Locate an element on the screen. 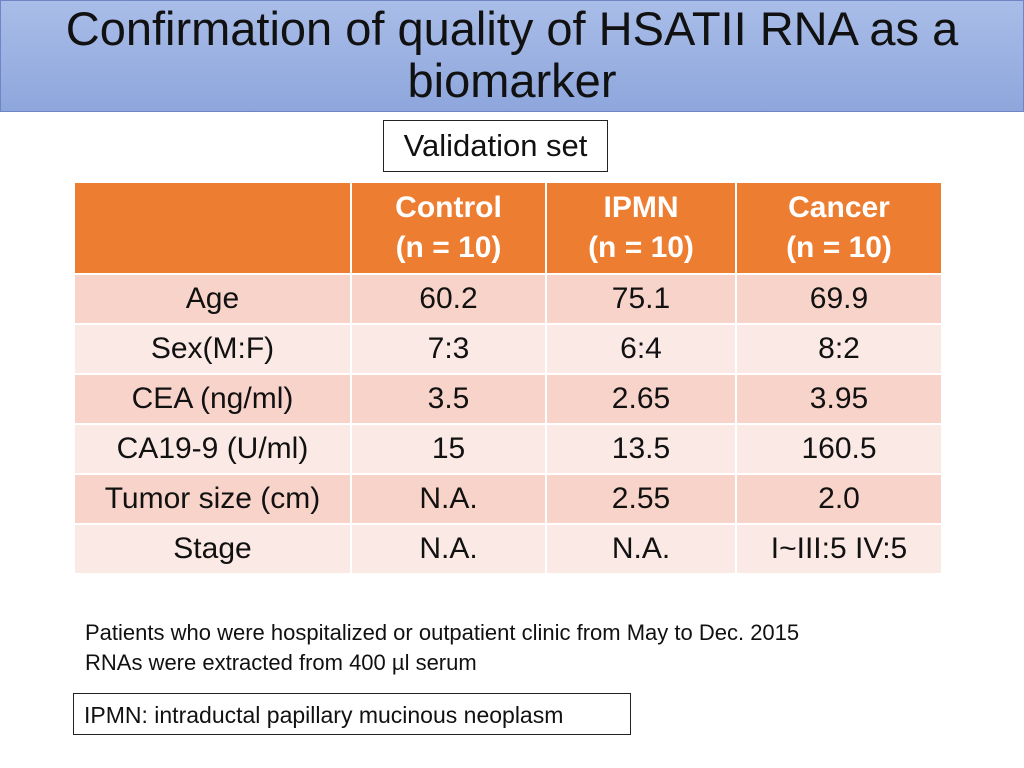 This screenshot has width=1024, height=768. note-rna-extraction: RNAs were extracted from 400 µl serum is located at coordinates (281, 662).